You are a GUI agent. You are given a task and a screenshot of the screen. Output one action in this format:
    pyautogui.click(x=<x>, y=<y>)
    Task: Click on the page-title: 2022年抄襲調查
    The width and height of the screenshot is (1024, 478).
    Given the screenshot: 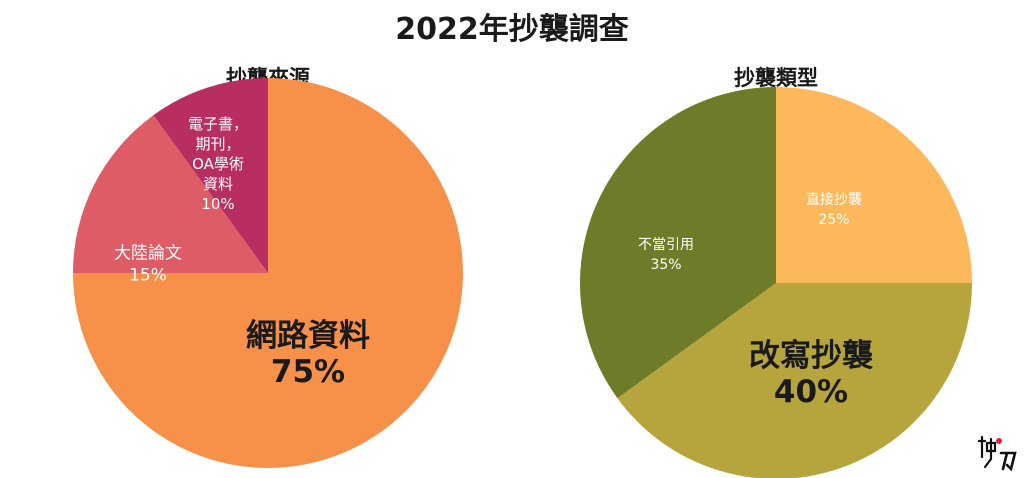 What is the action you would take?
    pyautogui.click(x=512, y=29)
    